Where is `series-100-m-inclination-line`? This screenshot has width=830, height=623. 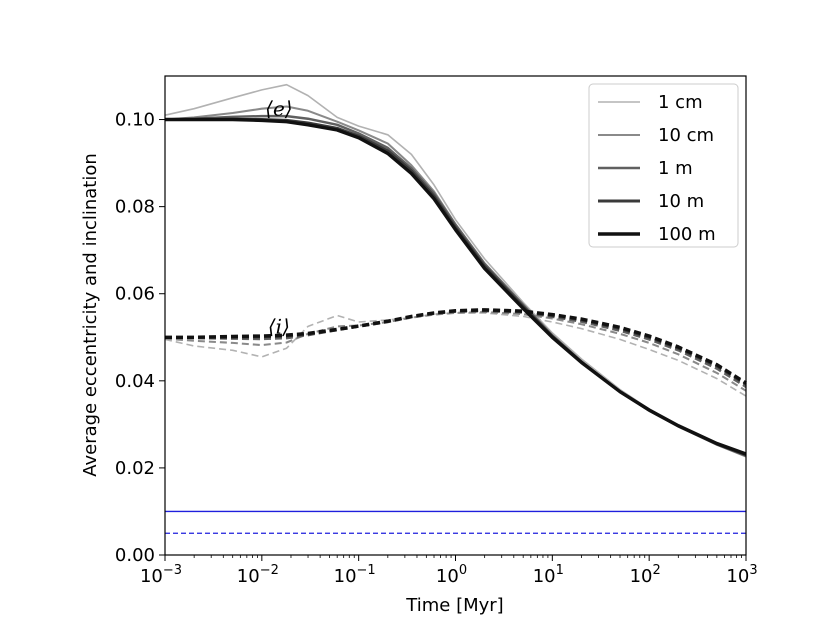 series-100-m-inclination-line is located at coordinates (456, 346).